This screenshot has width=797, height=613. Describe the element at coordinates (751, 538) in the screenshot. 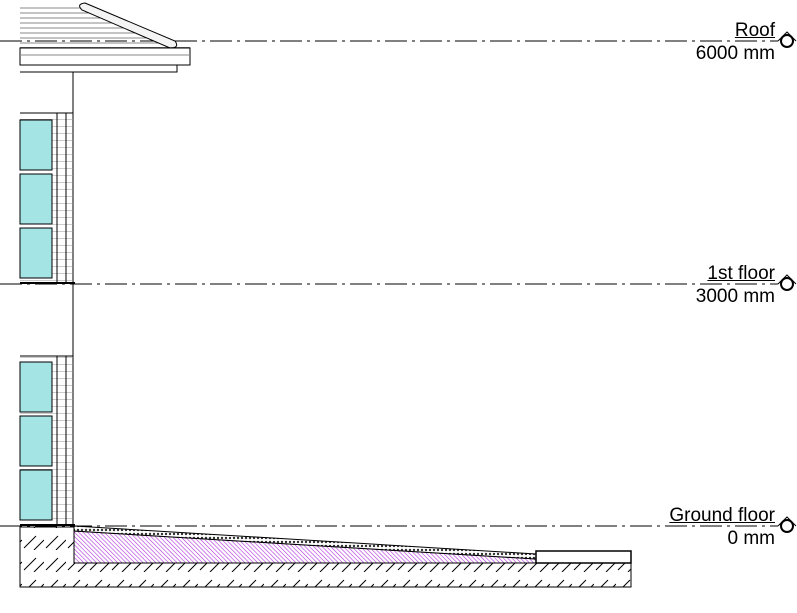

I see `level-elevation-ground-floor: 0 mm` at that location.